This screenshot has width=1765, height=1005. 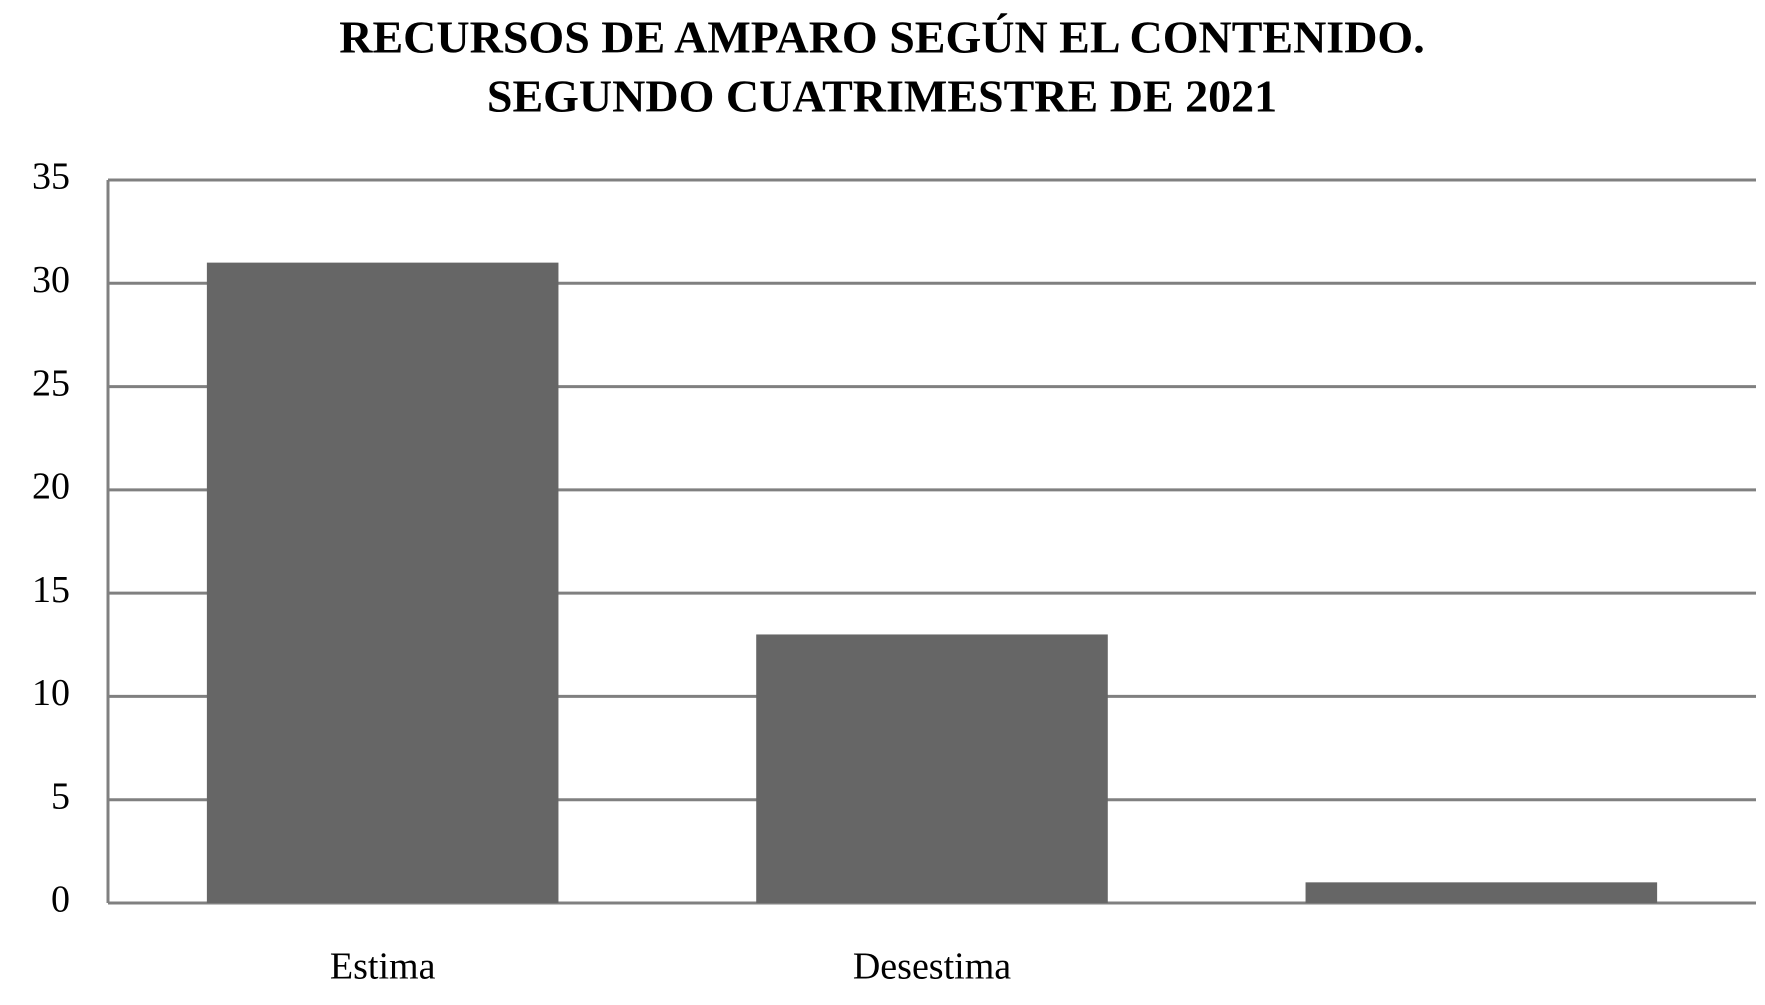 I want to click on y-tick-label: 5, so click(x=60, y=796).